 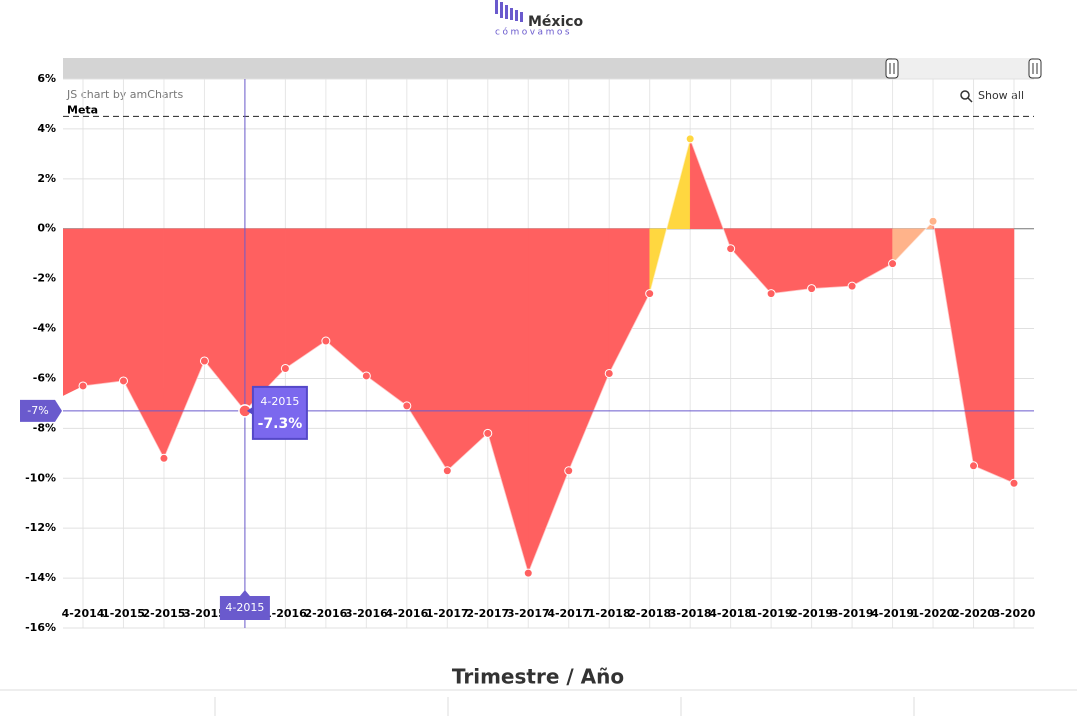 What do you see at coordinates (164, 613) in the screenshot?
I see `x-tick-label: 2-2015` at bounding box center [164, 613].